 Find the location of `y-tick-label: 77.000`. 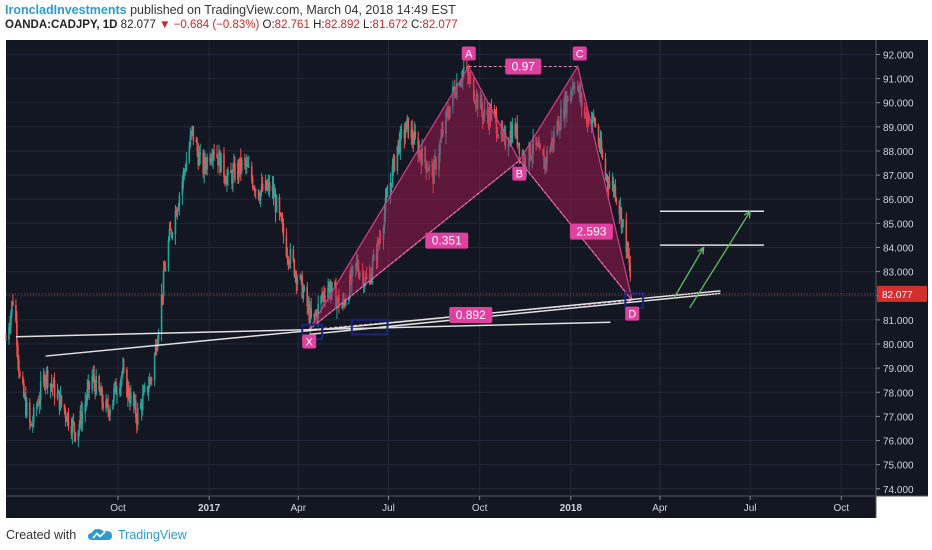

y-tick-label: 77.000 is located at coordinates (898, 417).